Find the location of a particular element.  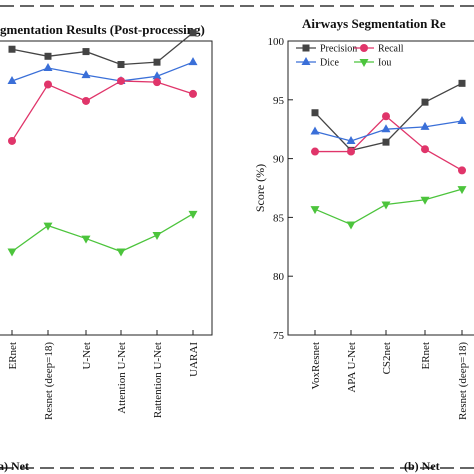

panel-a-x-tick-label: UARAI is located at coordinates (194, 359).